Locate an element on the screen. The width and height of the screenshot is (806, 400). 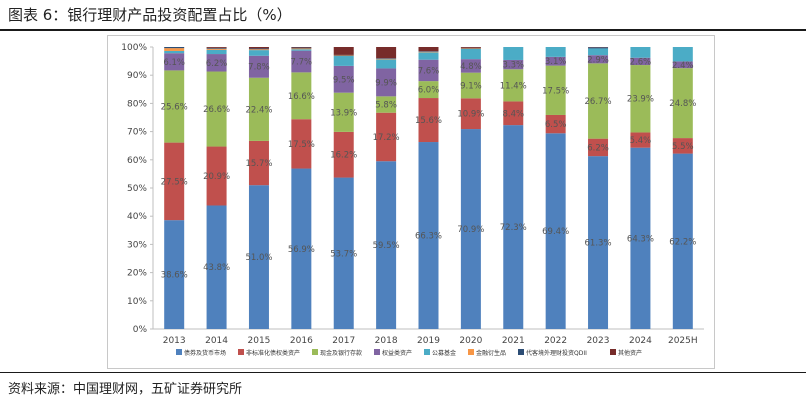
data-label: 16.6% is located at coordinates (301, 97).